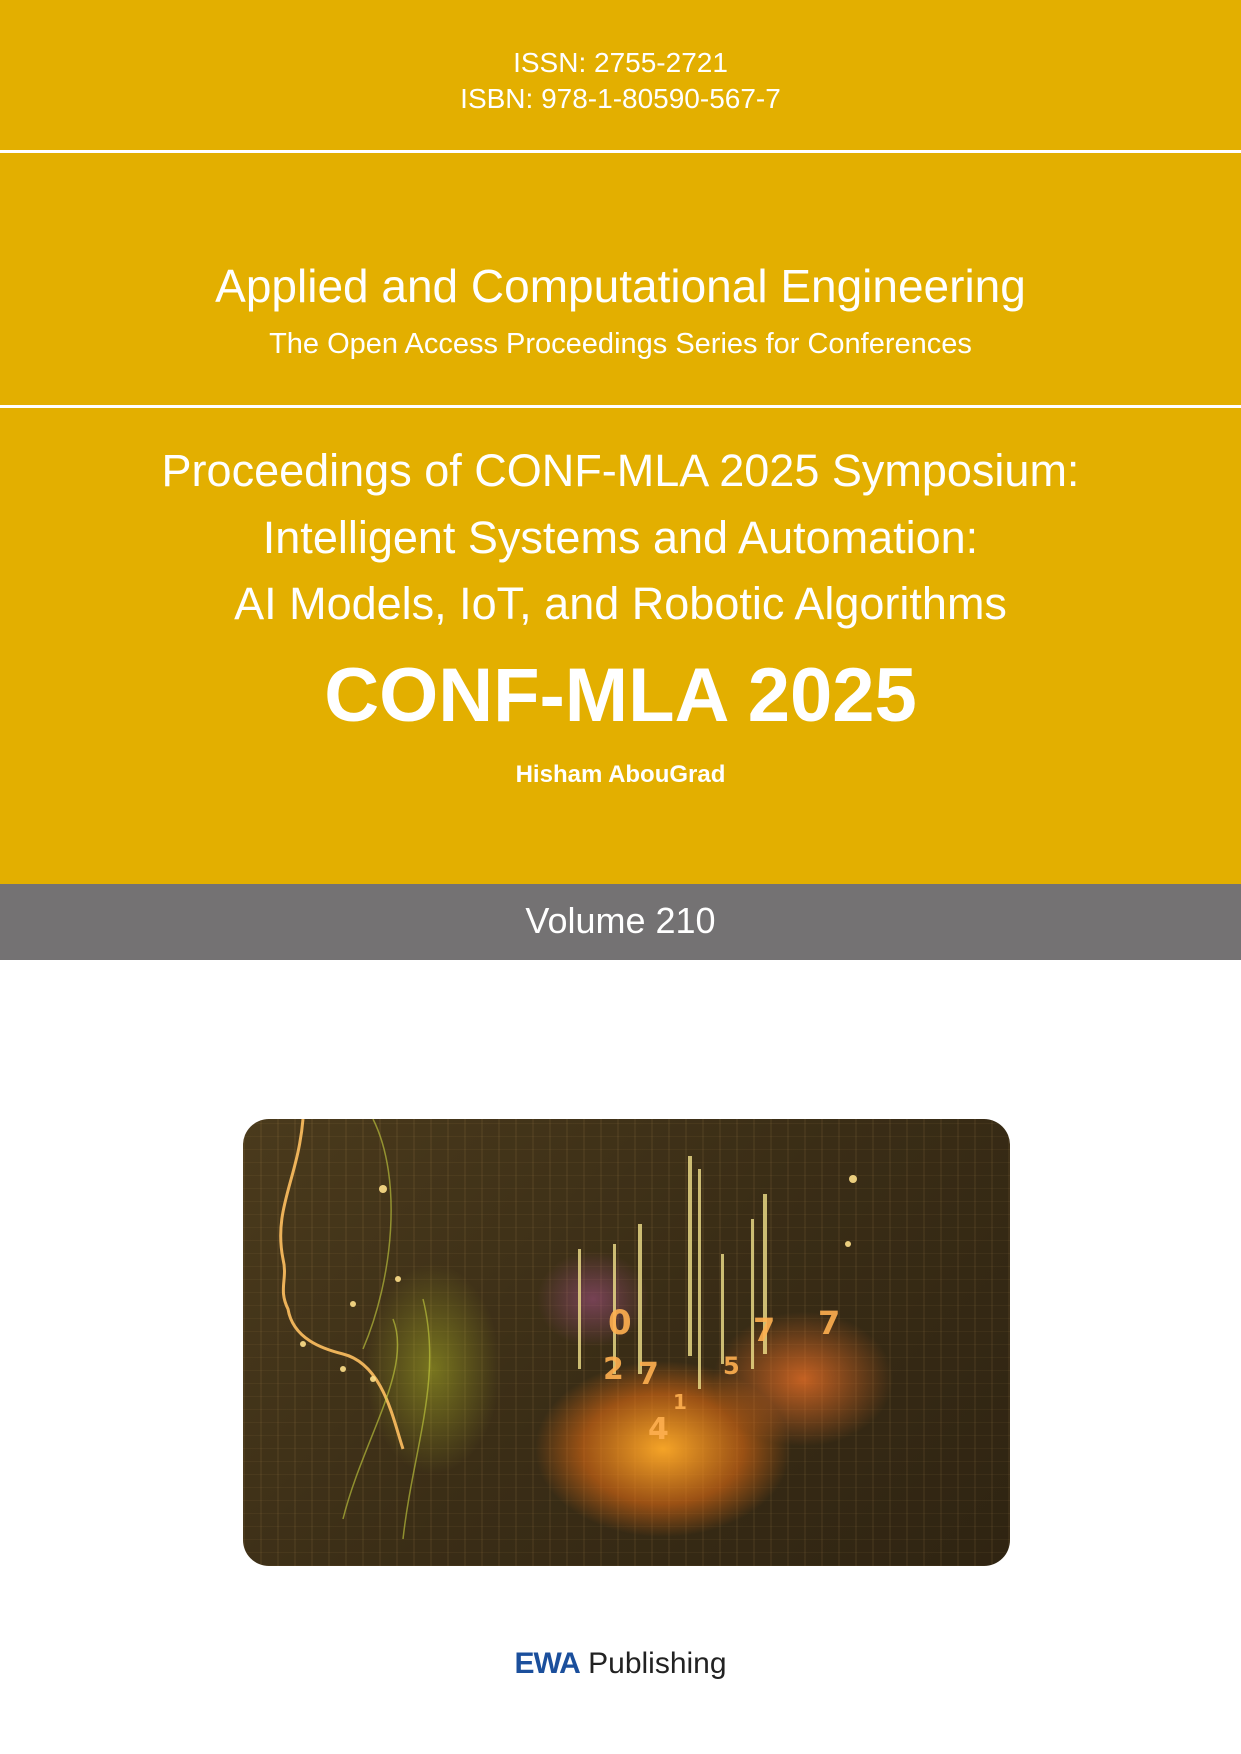 Image resolution: width=1241 pixels, height=1754 pixels. Describe the element at coordinates (620, 603) in the screenshot. I see `proceedings-line-3: AI Models, IoT, and Robotic Algorithms` at that location.